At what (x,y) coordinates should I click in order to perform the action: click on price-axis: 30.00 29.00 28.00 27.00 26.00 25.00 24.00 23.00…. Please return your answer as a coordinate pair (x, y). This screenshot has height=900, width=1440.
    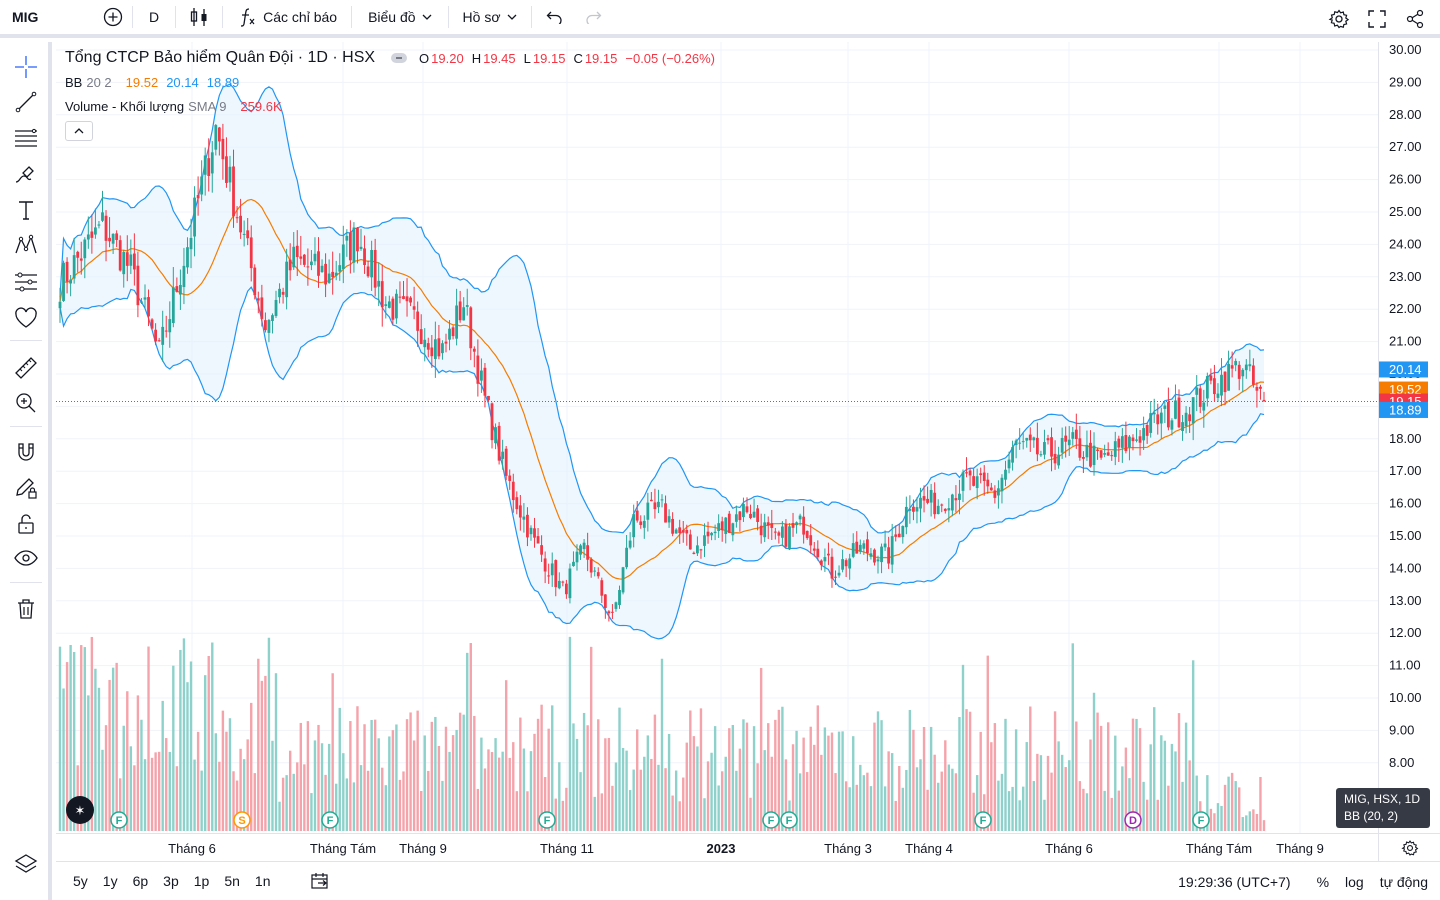
    Looking at the image, I should click on (1409, 437).